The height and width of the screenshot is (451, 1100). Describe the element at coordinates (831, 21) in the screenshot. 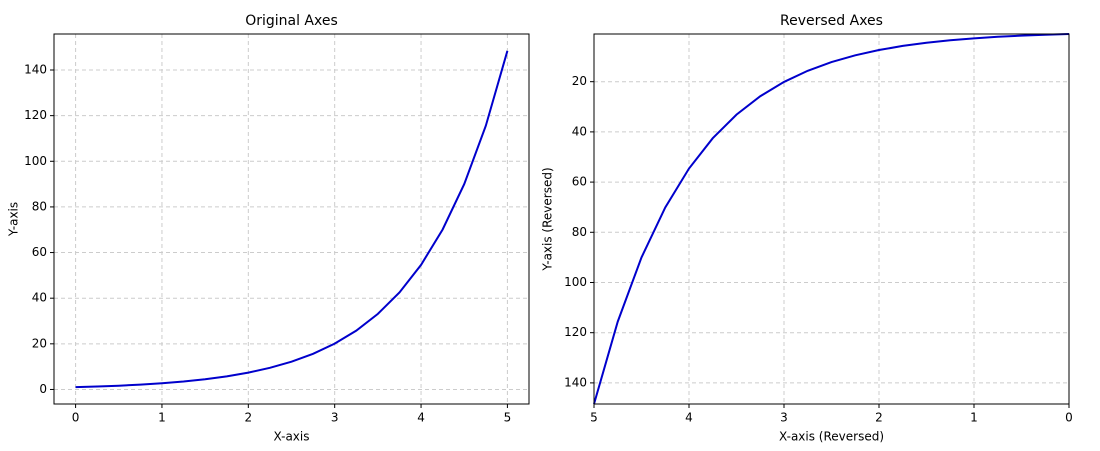

I see `chart-title: Reversed Axes` at that location.